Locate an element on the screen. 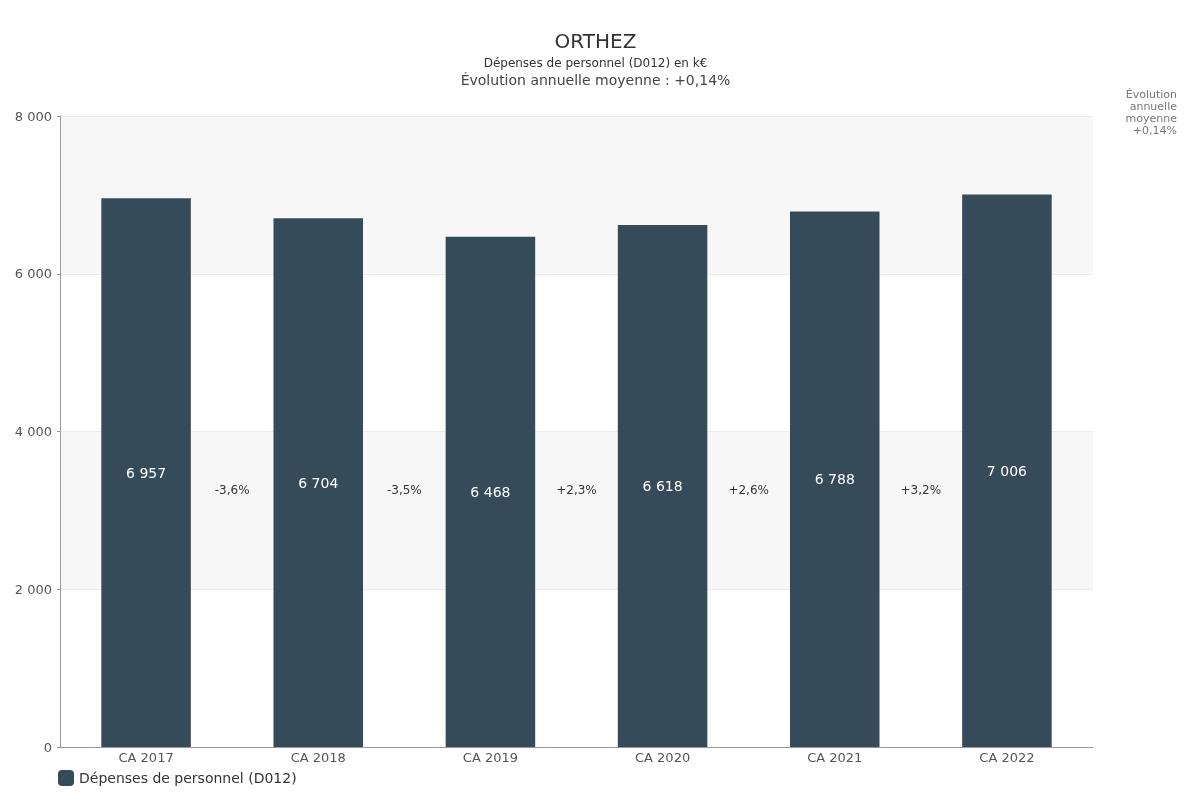 This screenshot has height=805, width=1191. x-tick-label: CA 2021 is located at coordinates (835, 757).